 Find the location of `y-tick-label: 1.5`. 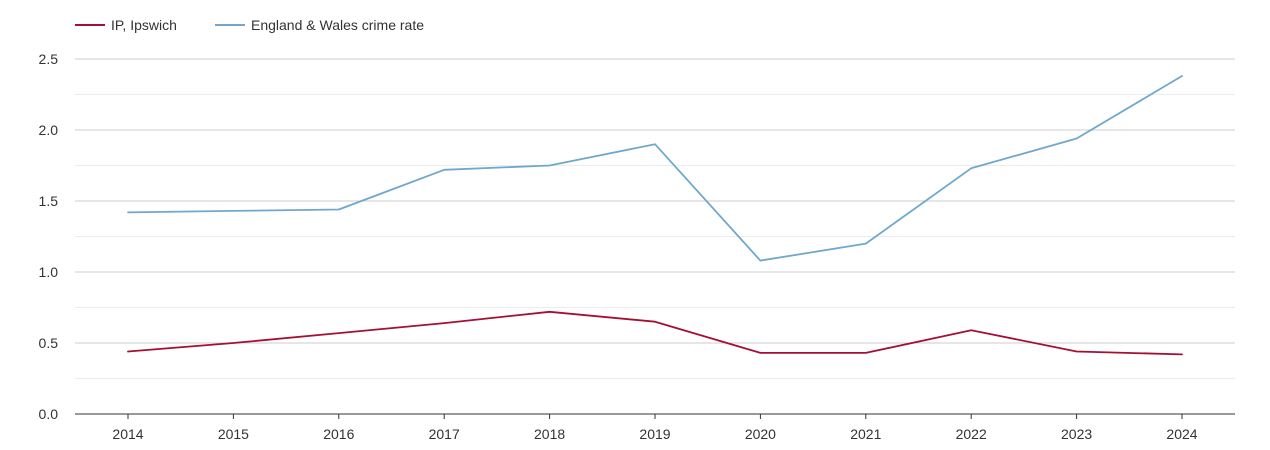

y-tick-label: 1.5 is located at coordinates (49, 201).